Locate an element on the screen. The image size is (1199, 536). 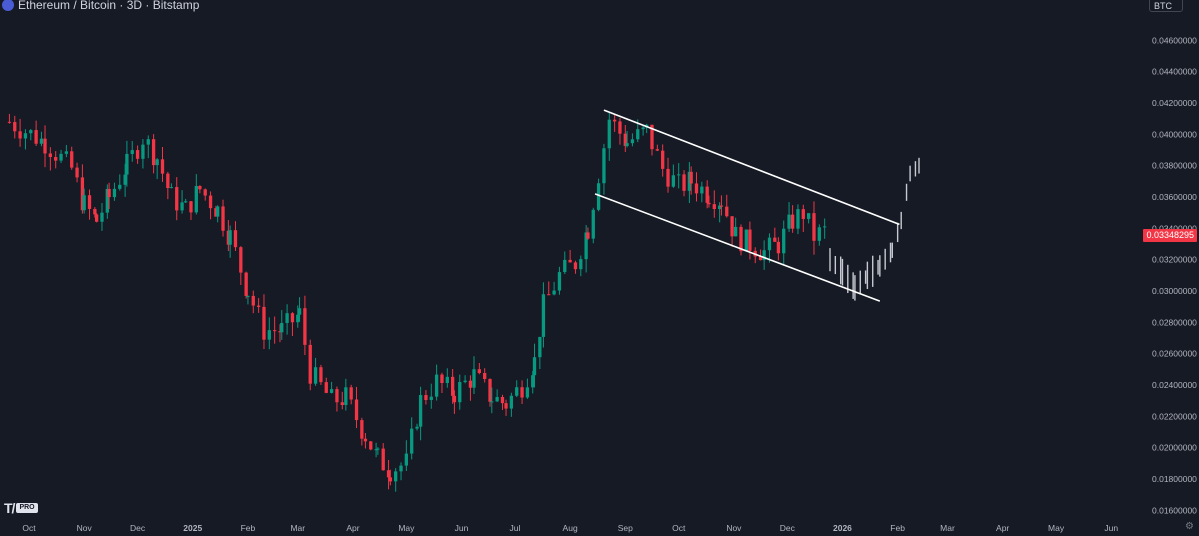
settings-icon: ⚙ is located at coordinates (1189, 526).